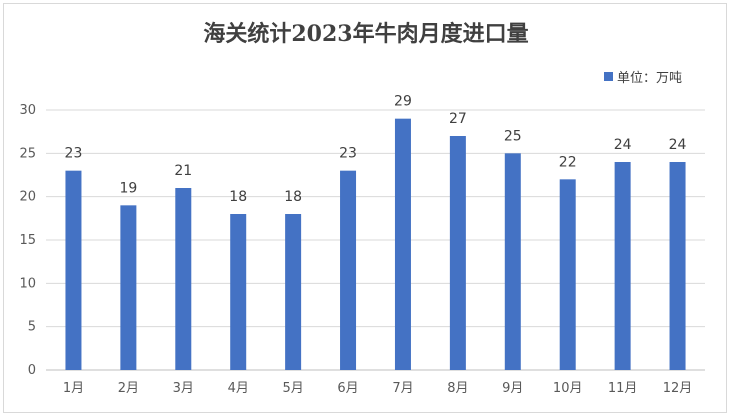 This screenshot has height=419, width=732. I want to click on y-tick-label: 5, so click(32, 327).